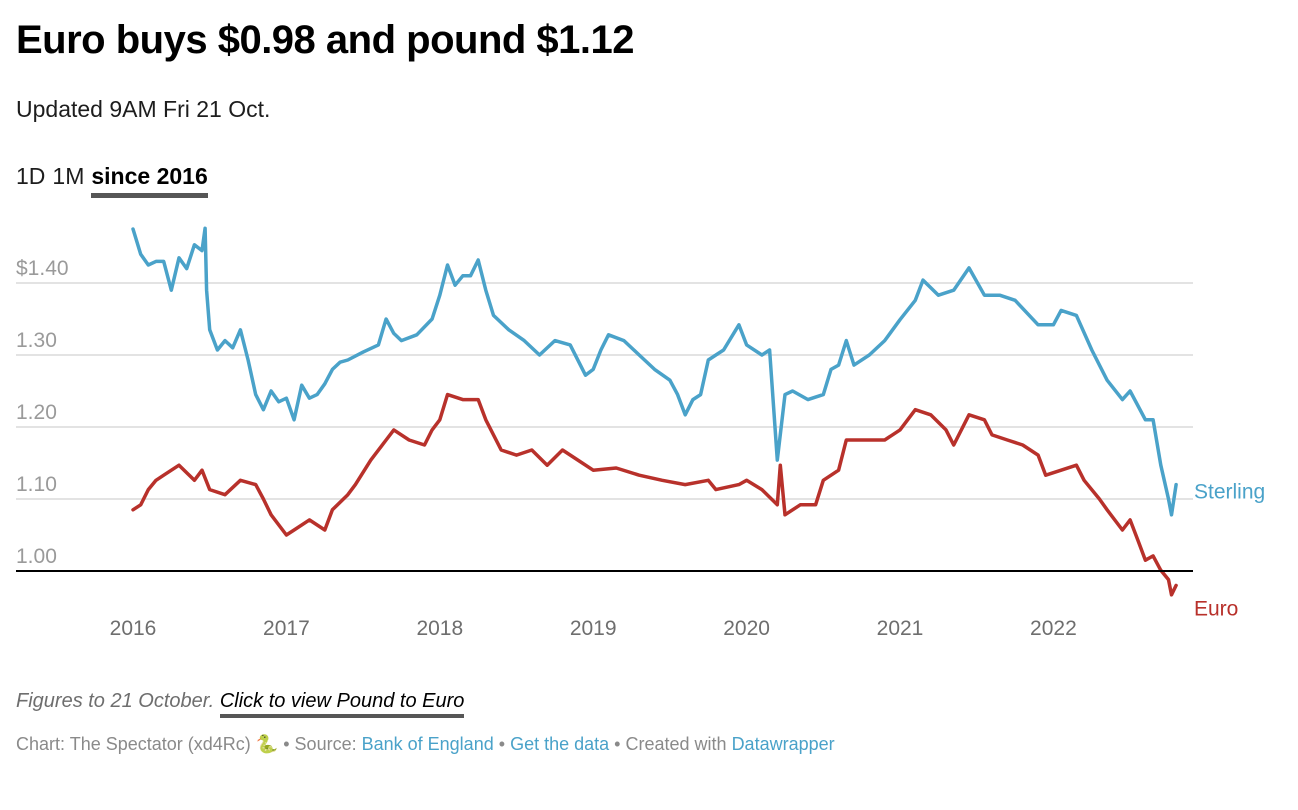 The width and height of the screenshot is (1298, 810). Describe the element at coordinates (1229, 492) in the screenshot. I see `series-label-sterling: Sterling` at that location.